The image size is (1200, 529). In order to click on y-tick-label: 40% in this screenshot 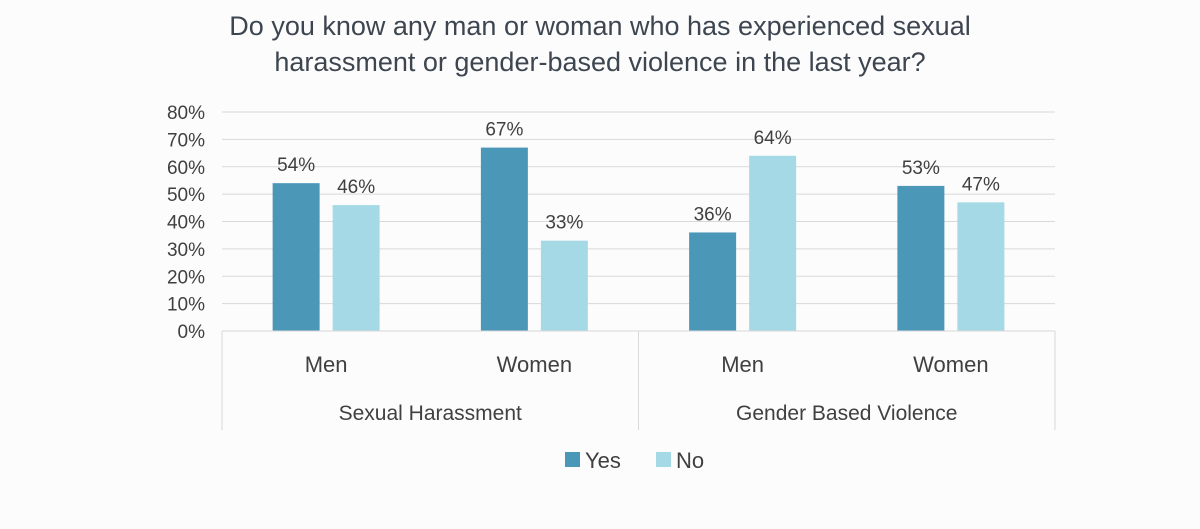, I will do `click(186, 223)`.